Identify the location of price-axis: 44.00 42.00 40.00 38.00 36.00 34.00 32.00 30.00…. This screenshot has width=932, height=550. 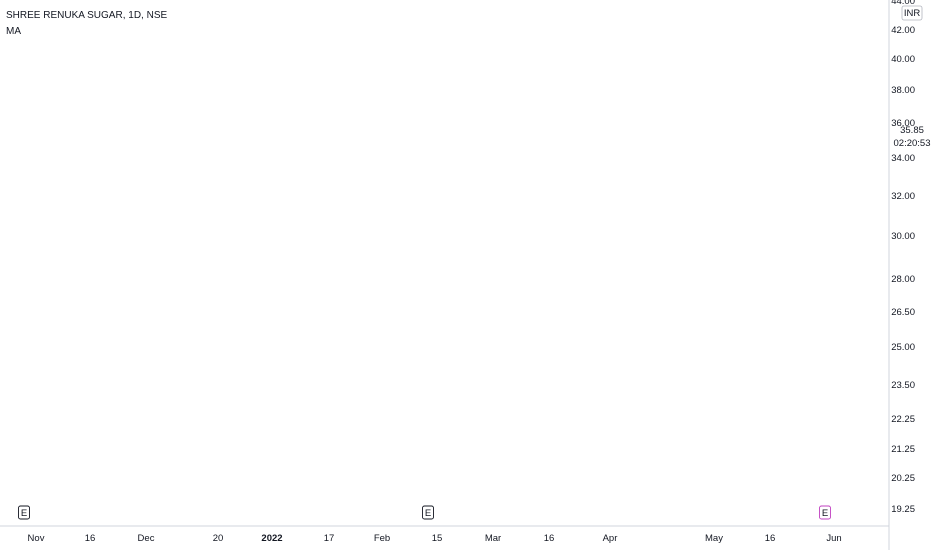
(909, 275).